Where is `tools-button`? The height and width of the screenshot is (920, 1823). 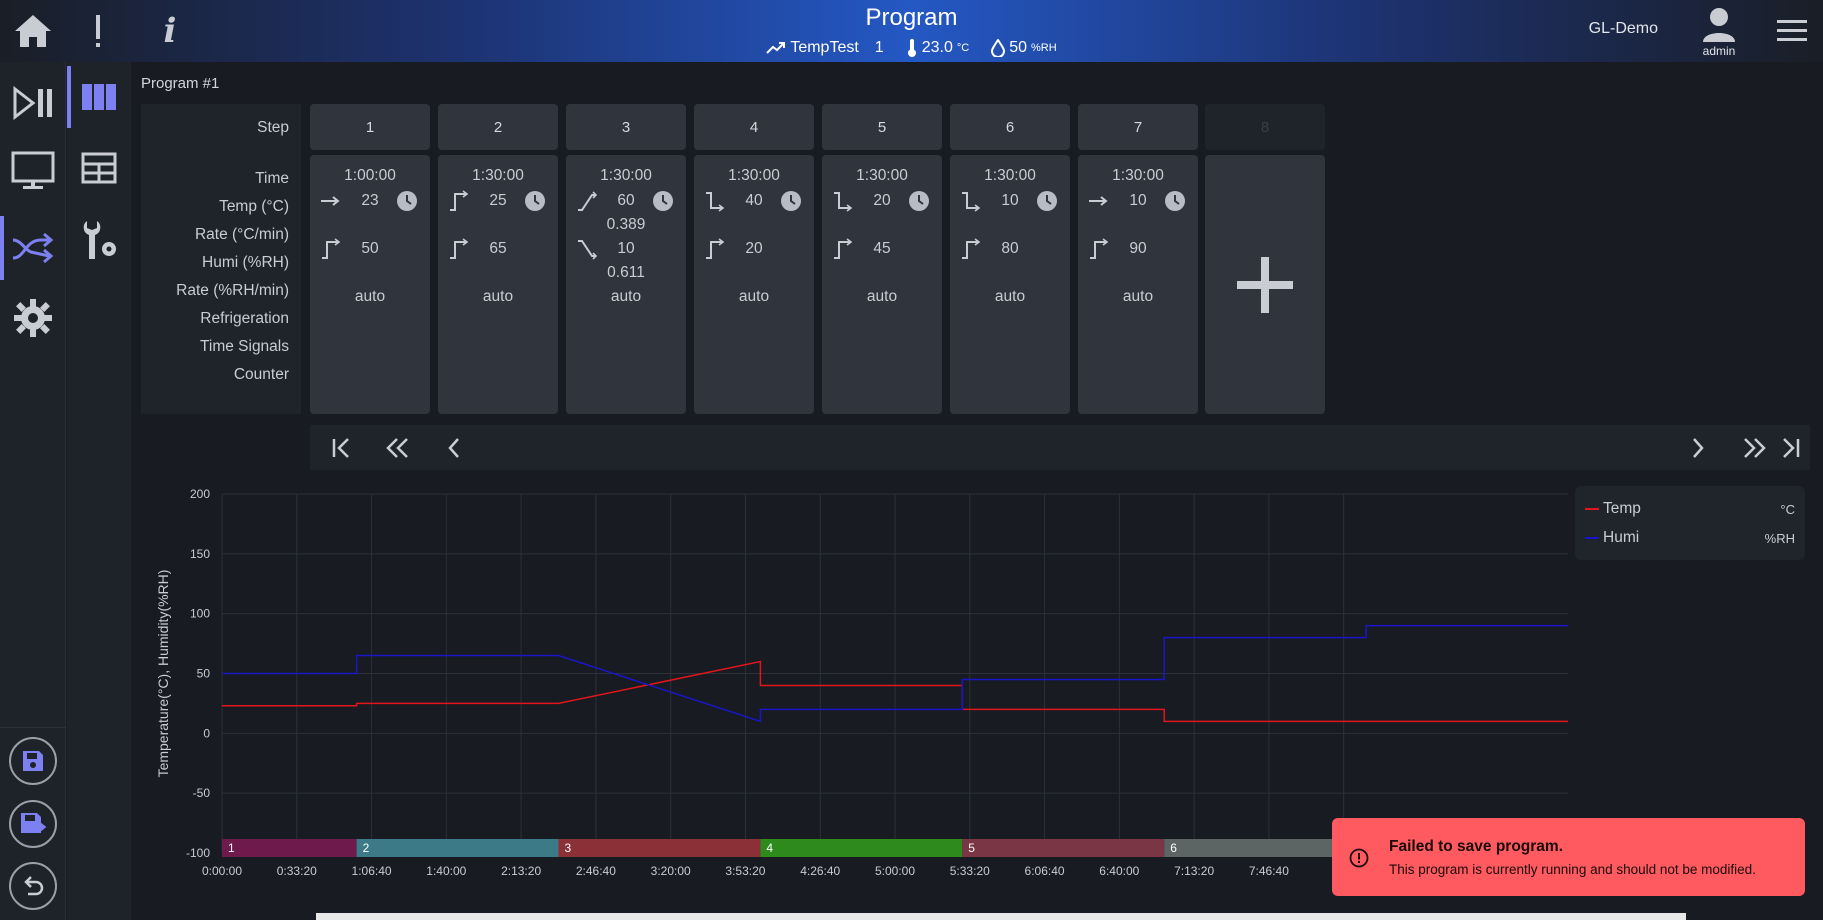 tools-button is located at coordinates (99, 240).